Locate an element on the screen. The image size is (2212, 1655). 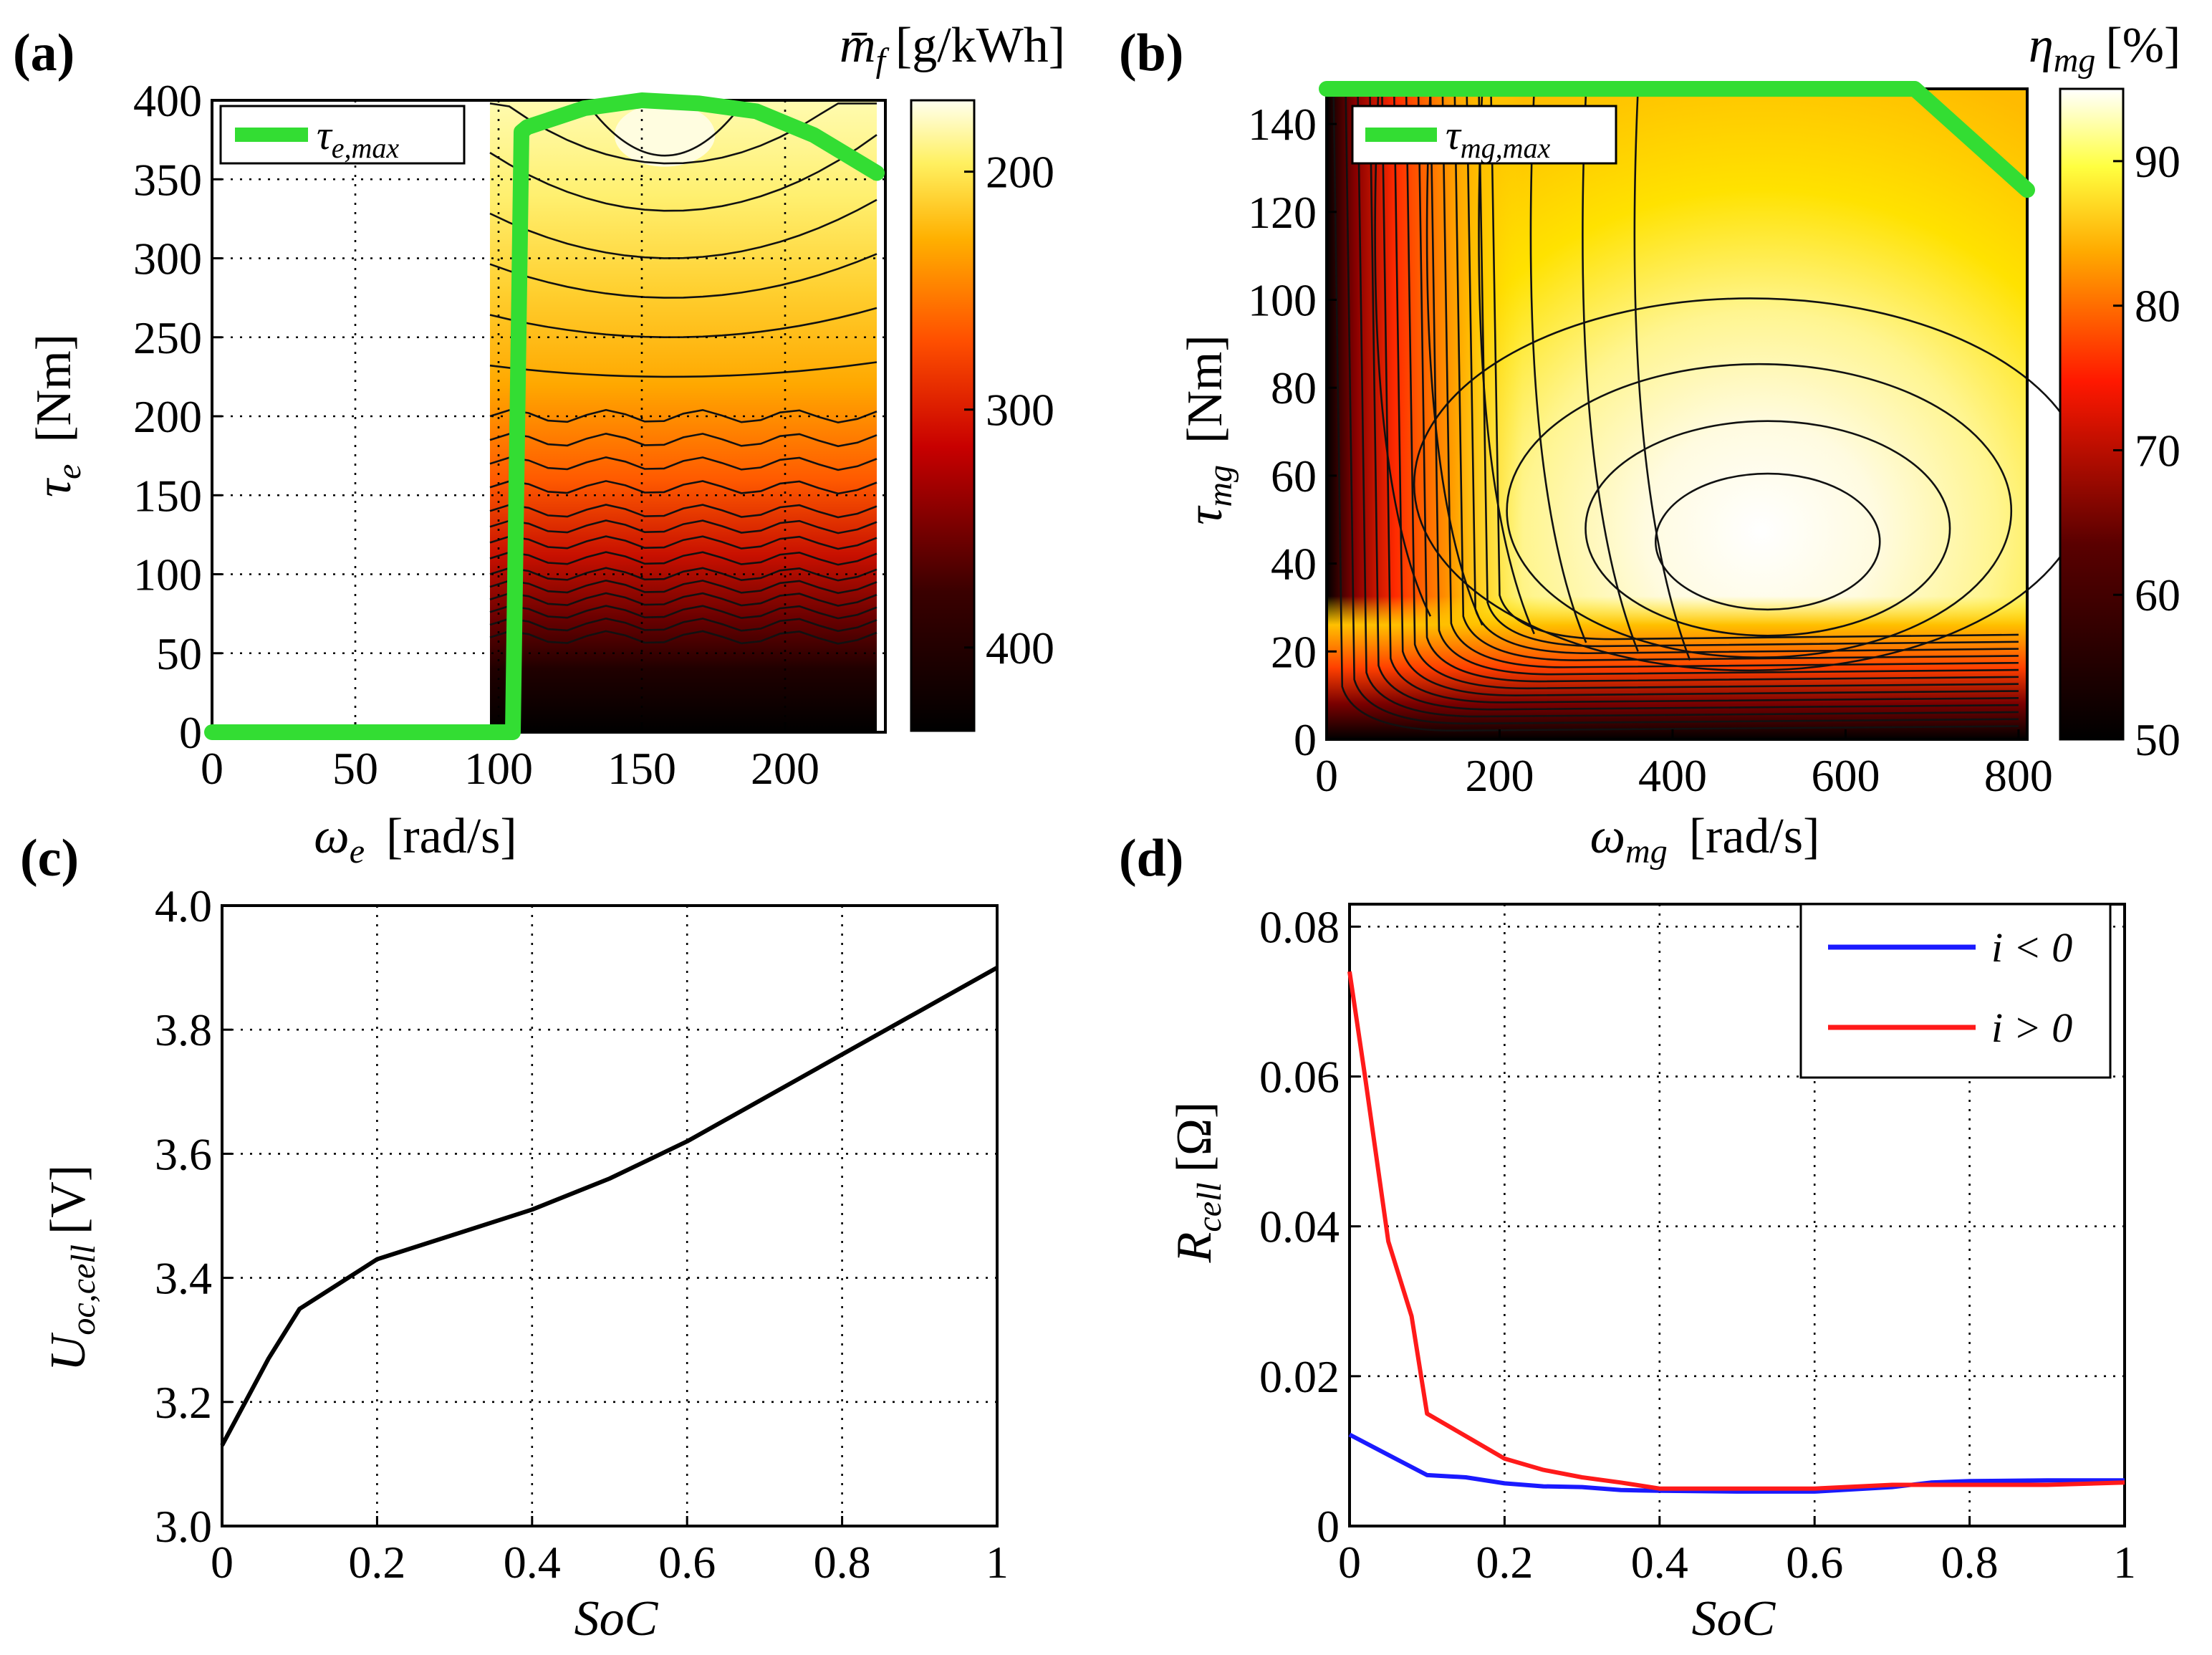
colorbar-ticks-b: 50 60 70 80 90 is located at coordinates (2146, 450).